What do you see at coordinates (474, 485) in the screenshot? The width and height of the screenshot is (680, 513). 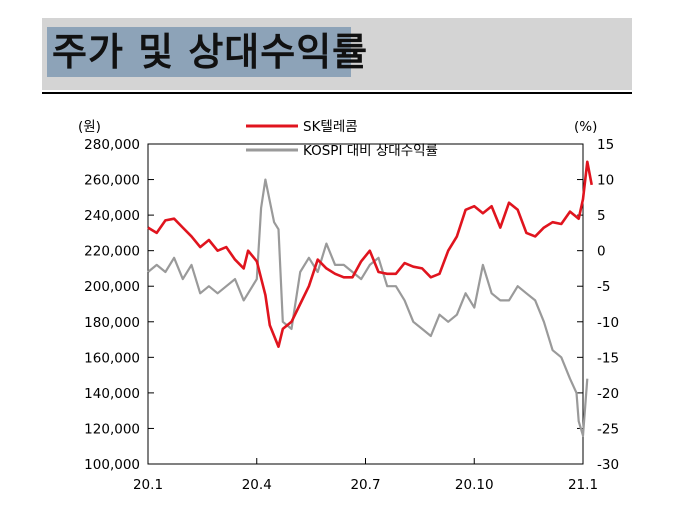 I see `x-tick-label: 20.10` at bounding box center [474, 485].